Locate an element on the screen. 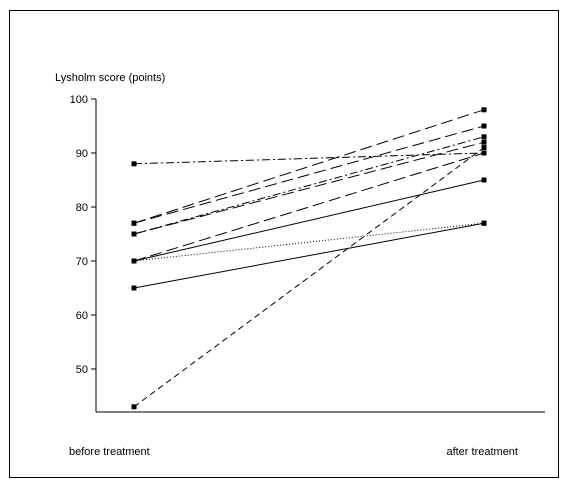  y-tick-label: 90 is located at coordinates (82, 154).